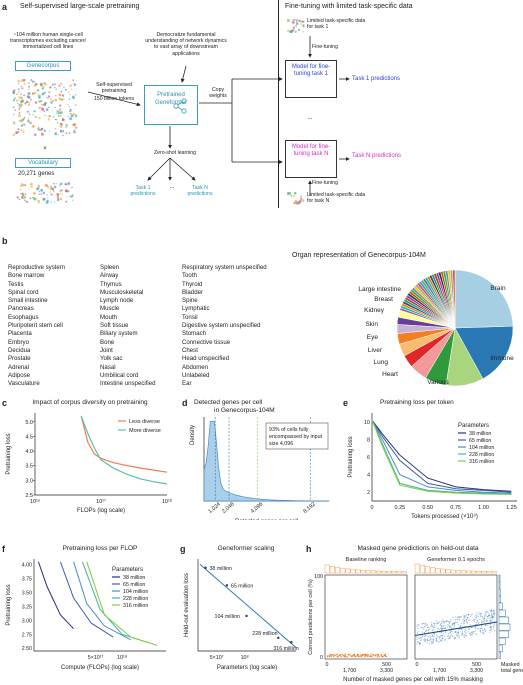 This screenshot has height=685, width=523. What do you see at coordinates (311, 79) in the screenshot?
I see `model-task1-box: Model for fine-tuning task 1` at bounding box center [311, 79].